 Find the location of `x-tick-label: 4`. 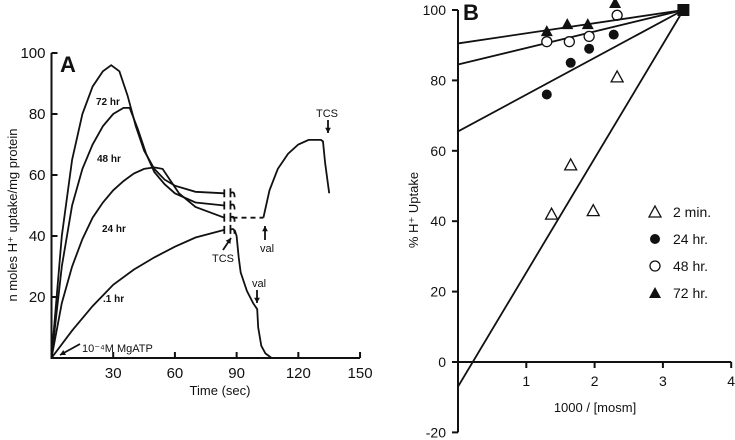

x-tick-label: 4 is located at coordinates (731, 381).